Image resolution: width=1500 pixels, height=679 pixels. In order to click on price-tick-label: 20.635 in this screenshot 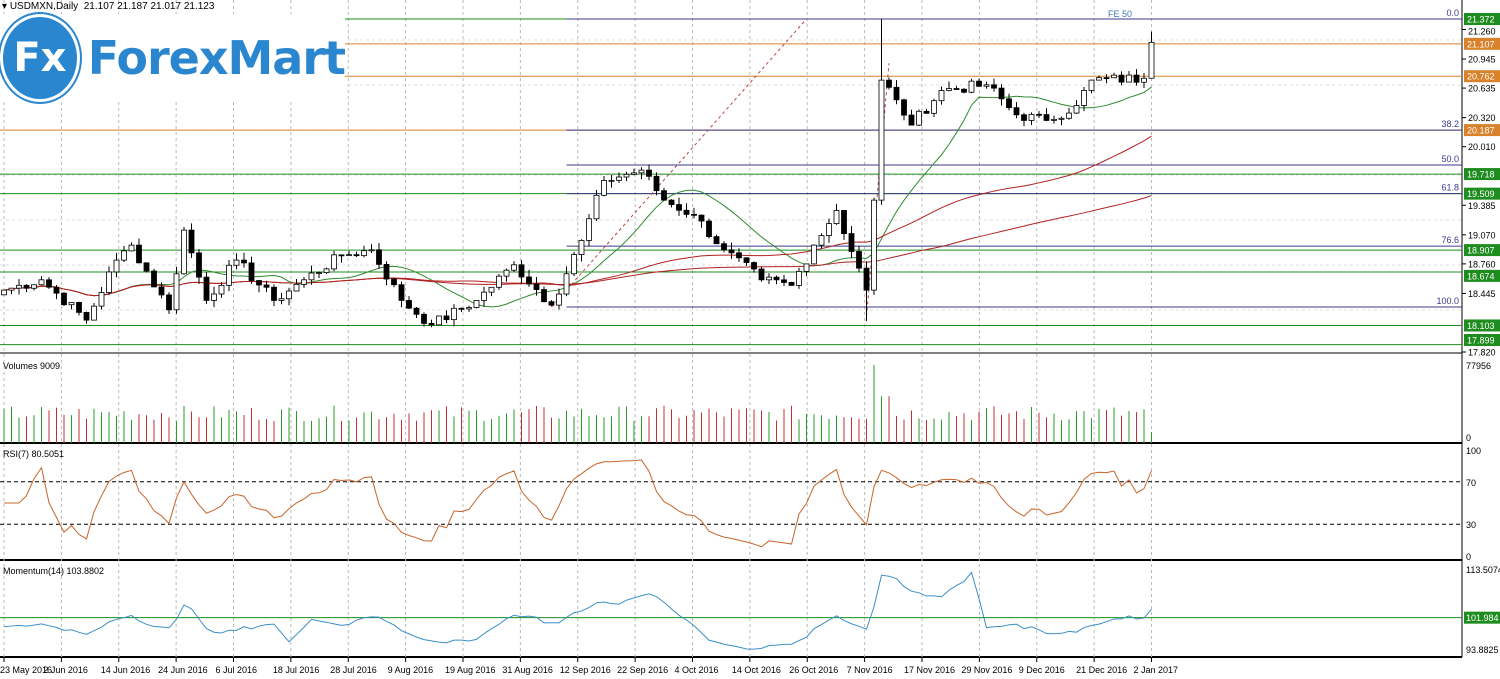, I will do `click(1482, 89)`.